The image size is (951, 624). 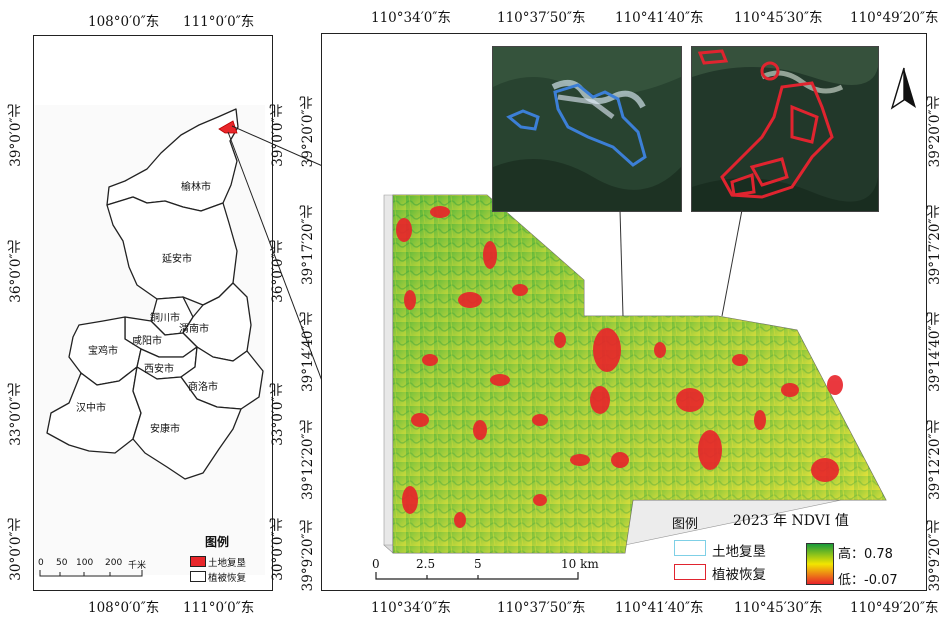 I want to click on detail-legend-label-0: 土地复垦, so click(x=739, y=552).